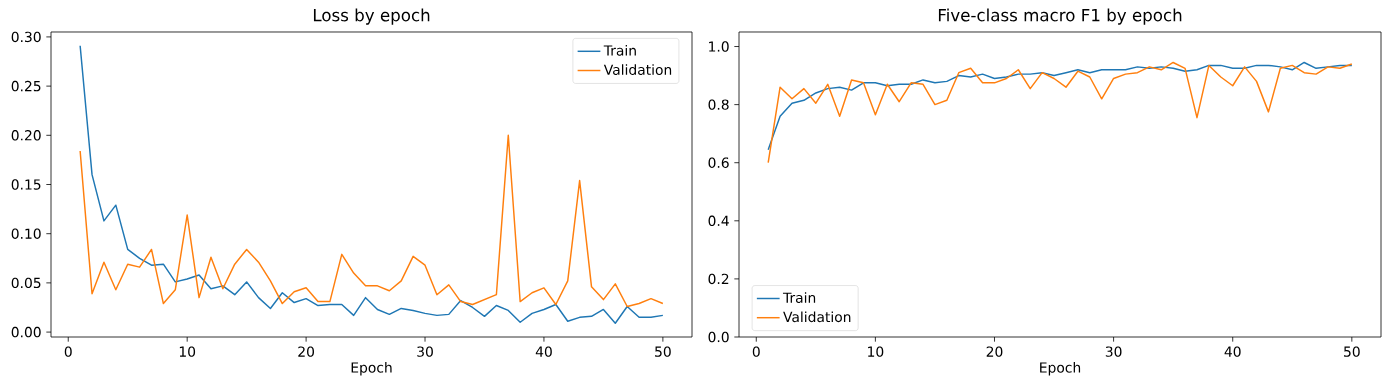 This screenshot has width=1389, height=390. Describe the element at coordinates (1060, 16) in the screenshot. I see `chart-title: Five-class macro F1 by epoch` at that location.